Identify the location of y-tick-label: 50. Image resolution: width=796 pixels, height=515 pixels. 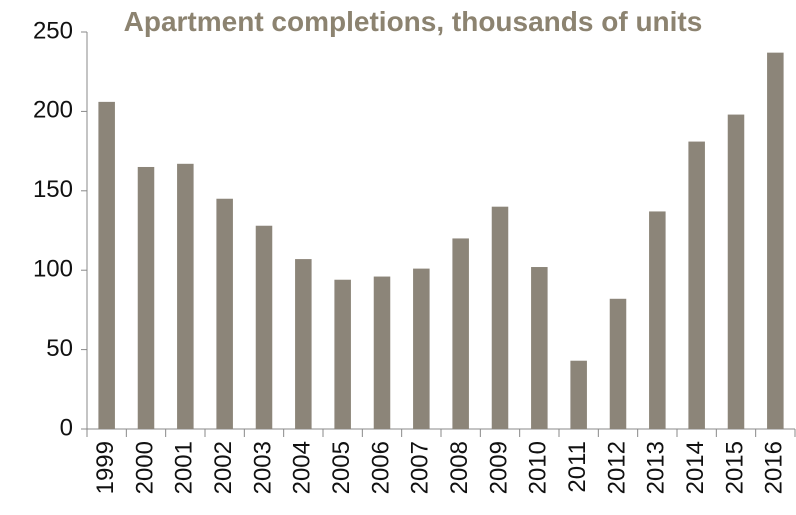
(59, 348).